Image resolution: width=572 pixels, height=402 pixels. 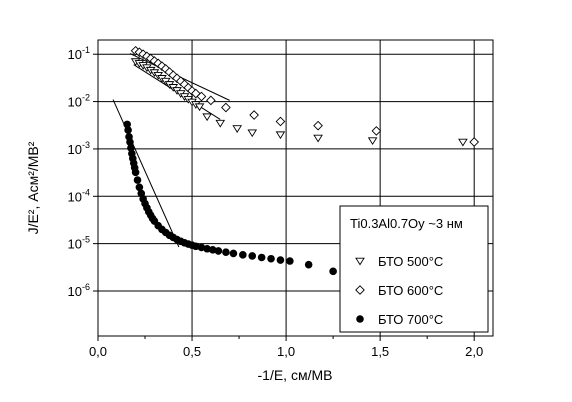 I want to click on legend-items: БТО 500°C БТО 600°C БТО 700°C, so click(x=399, y=290).